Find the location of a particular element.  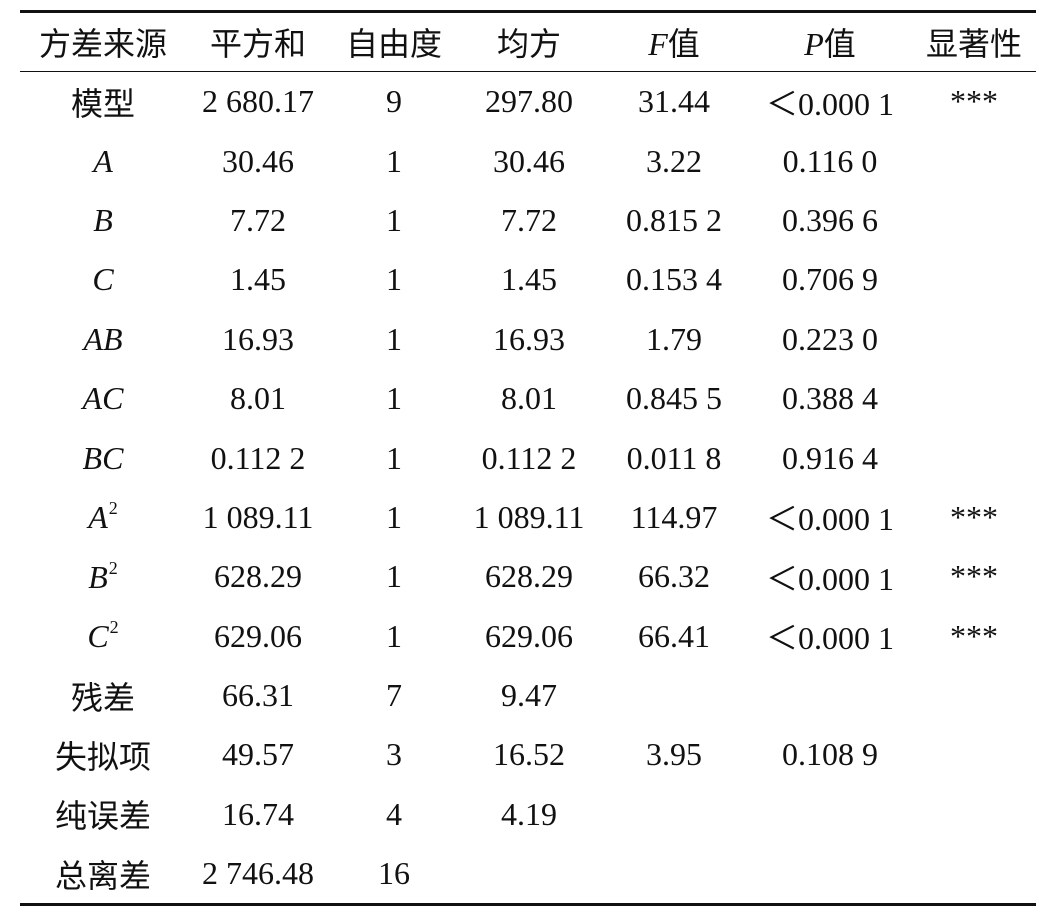

cell-mean-square: 16.93 is located at coordinates (529, 338).